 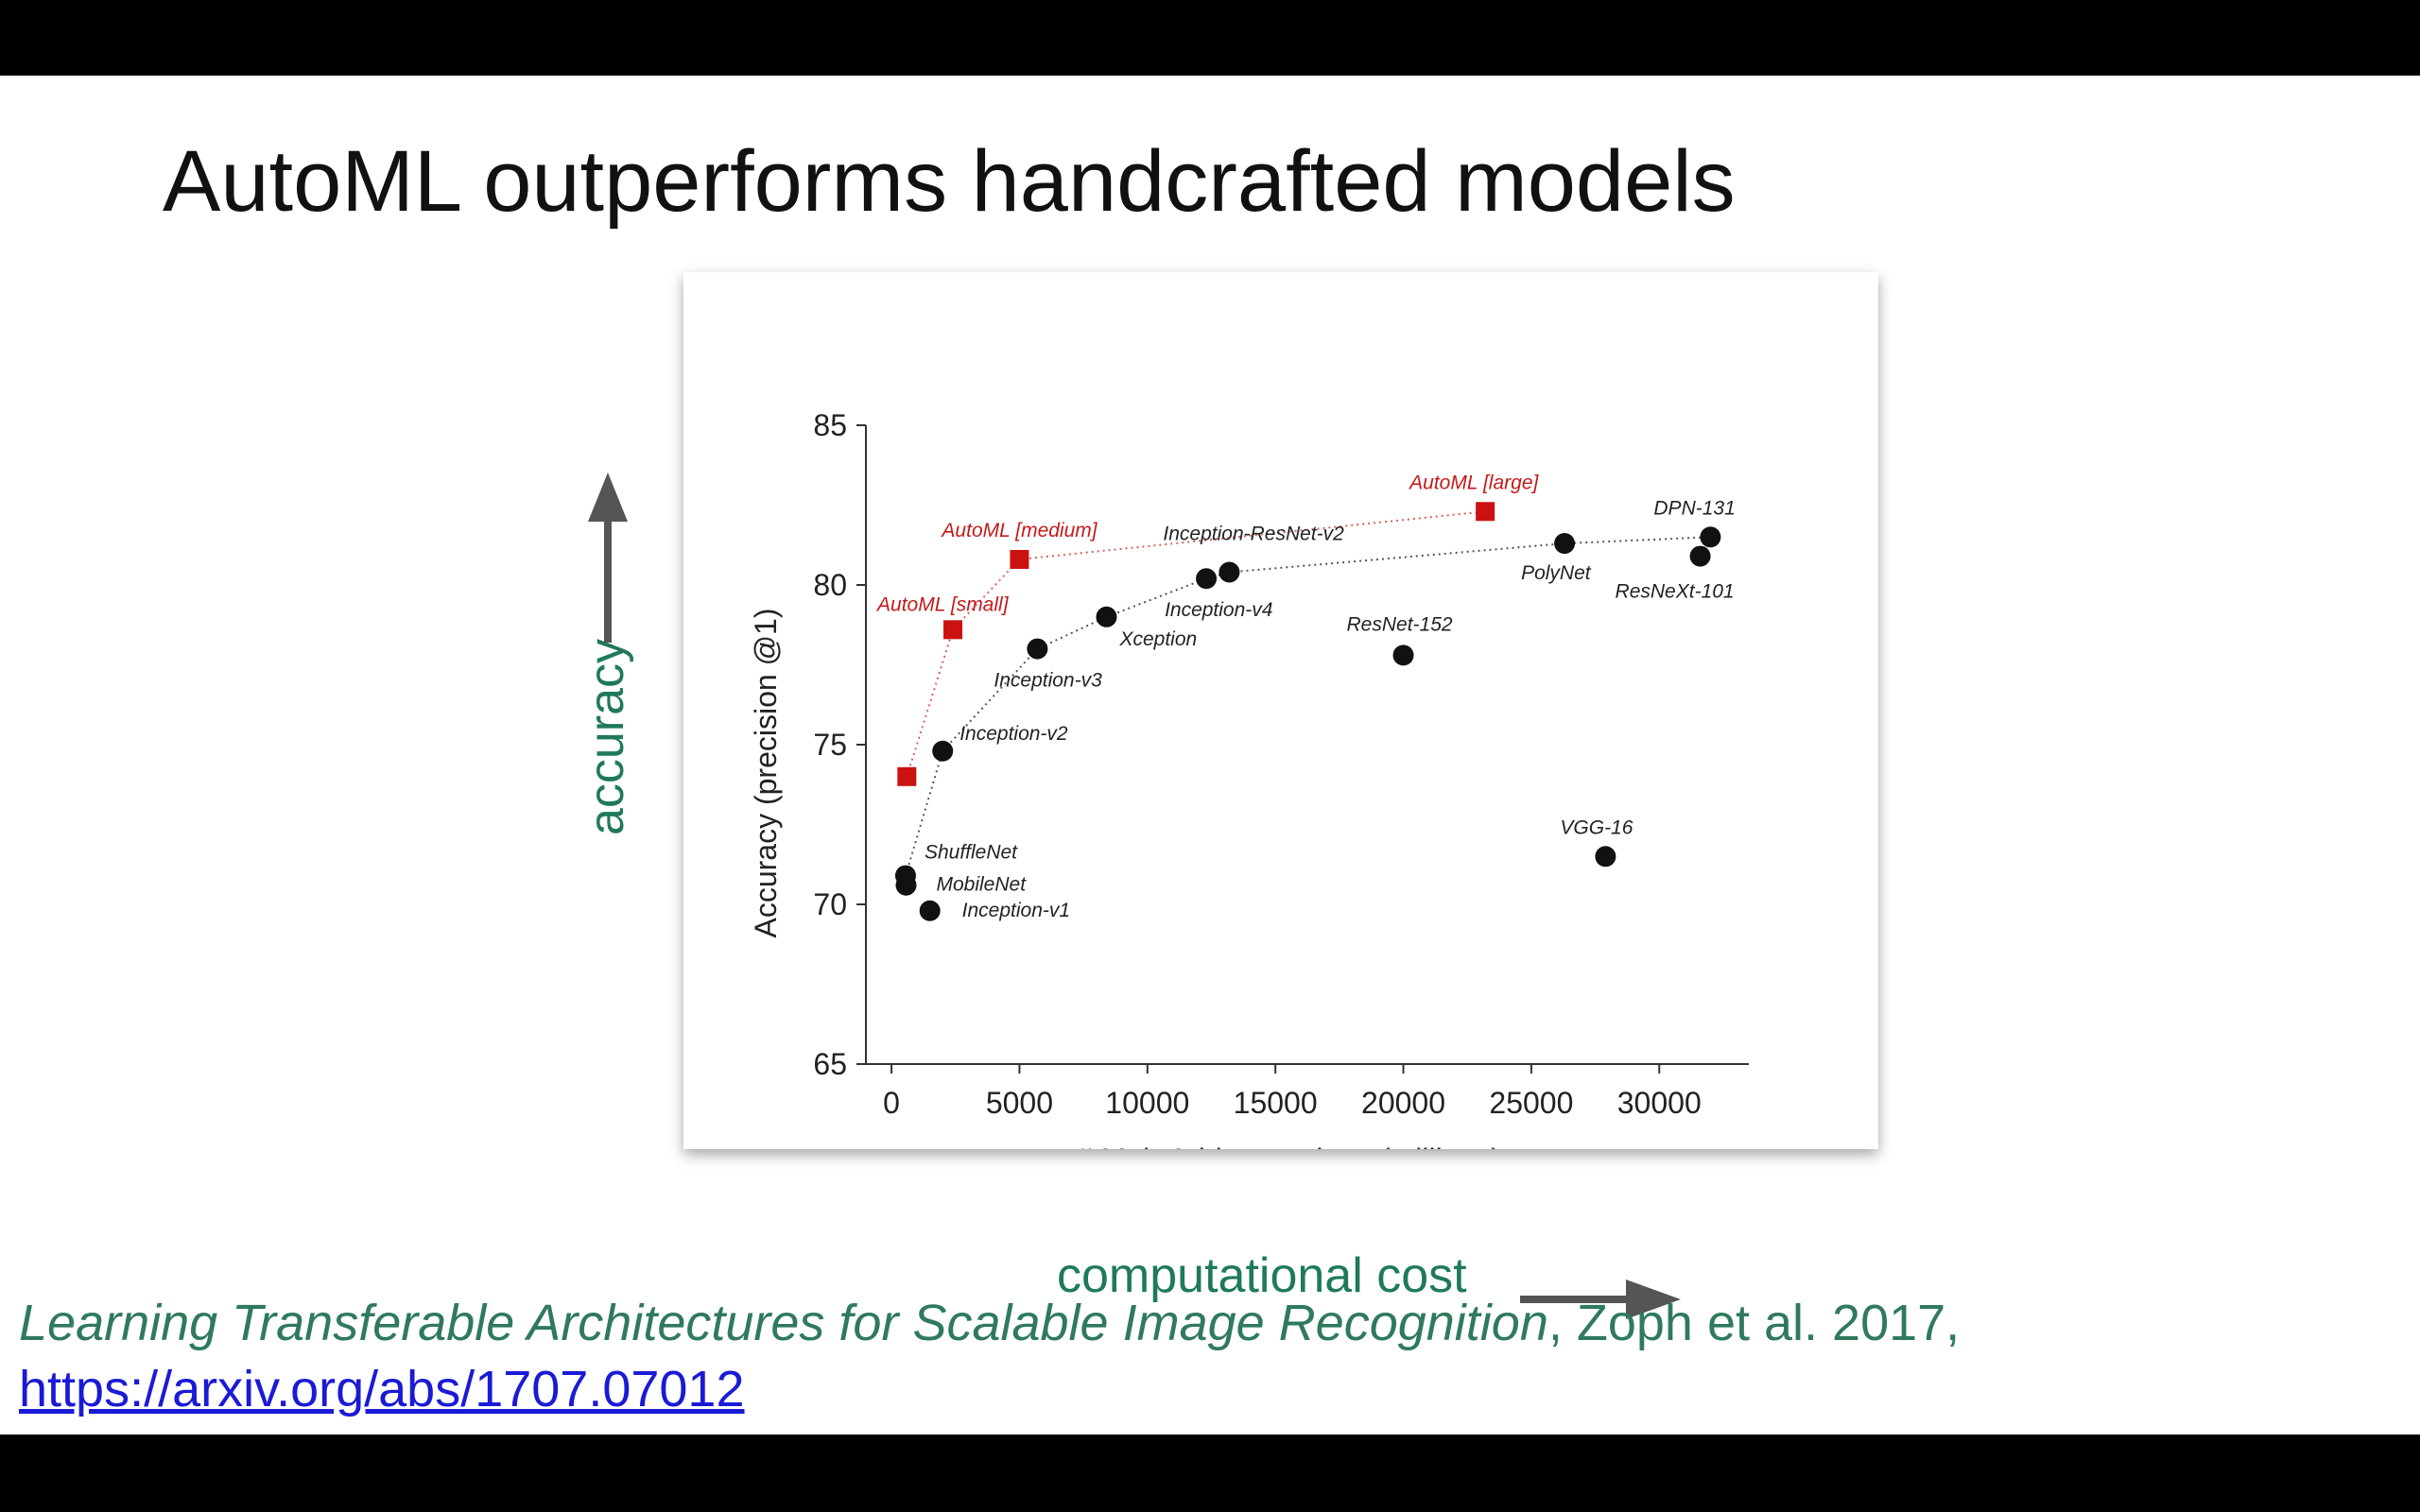 I want to click on y-tick-label: 75, so click(x=830, y=745).